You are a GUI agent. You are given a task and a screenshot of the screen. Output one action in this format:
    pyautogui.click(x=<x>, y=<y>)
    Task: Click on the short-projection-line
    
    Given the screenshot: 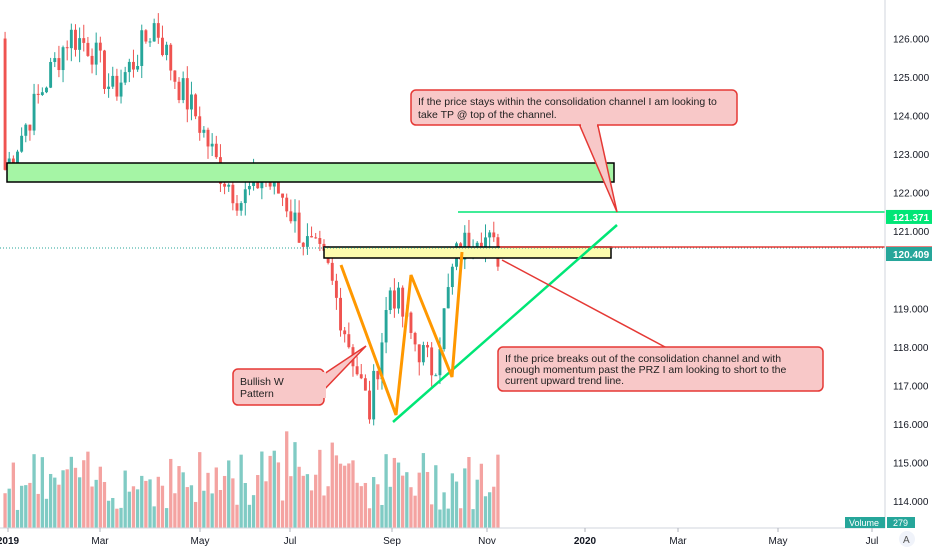 What is the action you would take?
    pyautogui.click(x=583, y=303)
    